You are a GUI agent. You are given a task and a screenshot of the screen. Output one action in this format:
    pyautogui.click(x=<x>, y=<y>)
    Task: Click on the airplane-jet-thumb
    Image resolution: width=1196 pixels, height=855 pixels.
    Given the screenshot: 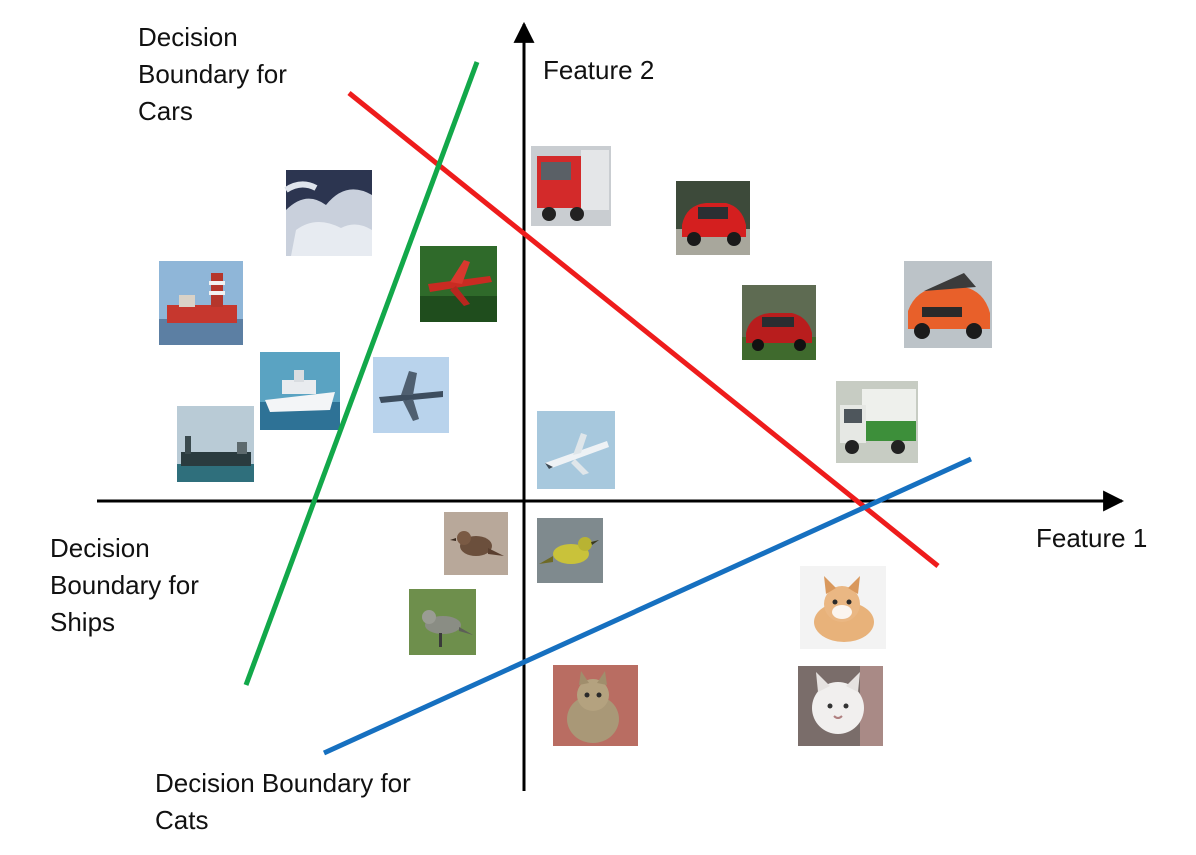 What is the action you would take?
    pyautogui.click(x=576, y=450)
    